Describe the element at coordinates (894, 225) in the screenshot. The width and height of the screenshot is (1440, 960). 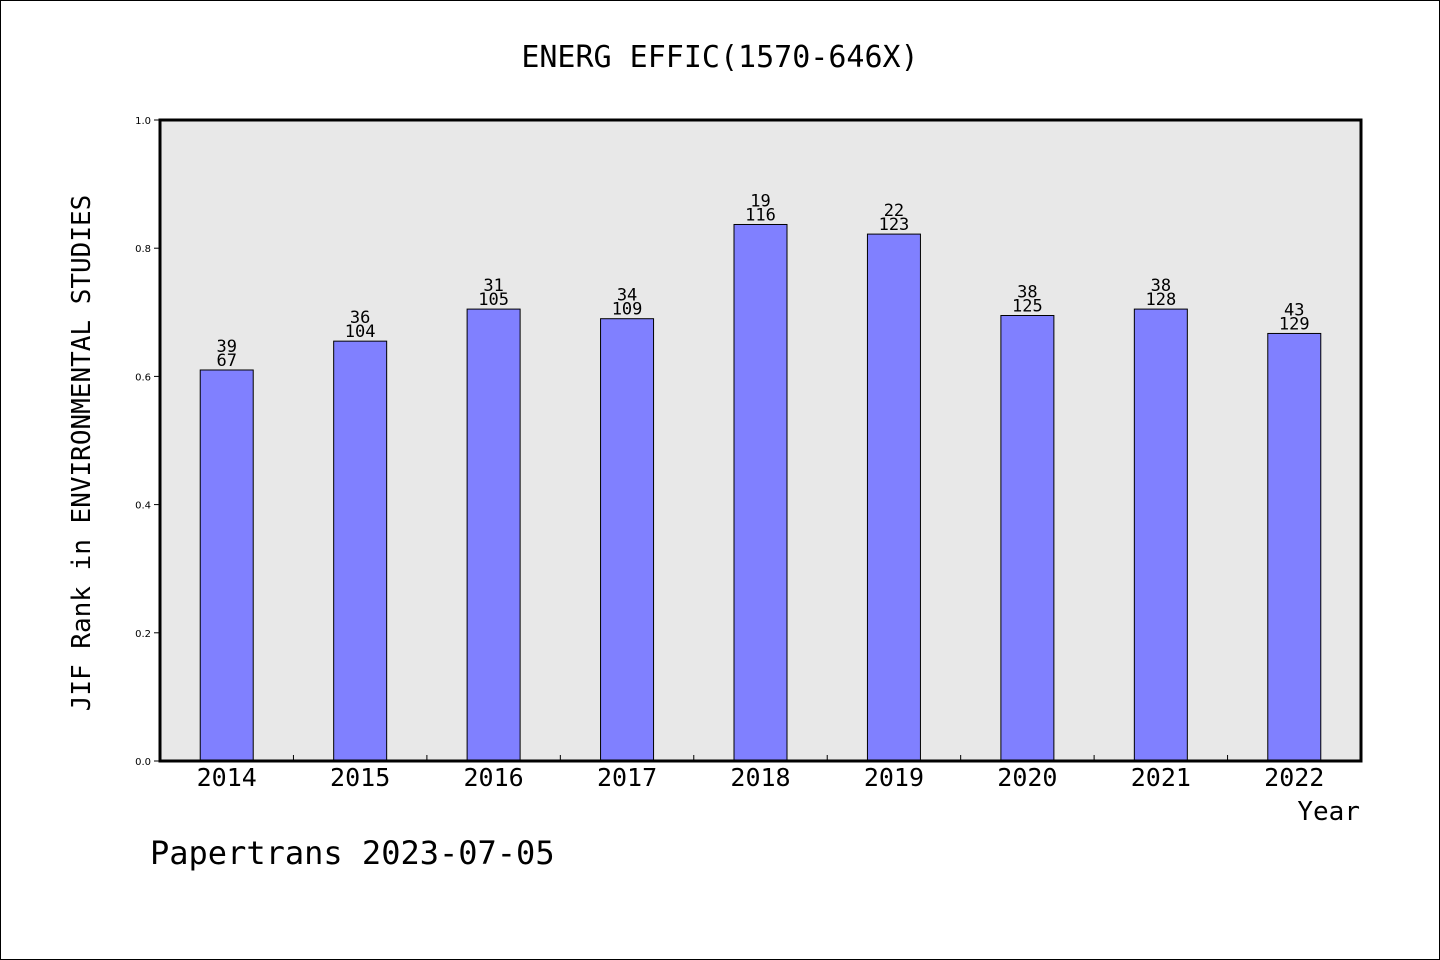
I see `bar-label-bottom: 123` at that location.